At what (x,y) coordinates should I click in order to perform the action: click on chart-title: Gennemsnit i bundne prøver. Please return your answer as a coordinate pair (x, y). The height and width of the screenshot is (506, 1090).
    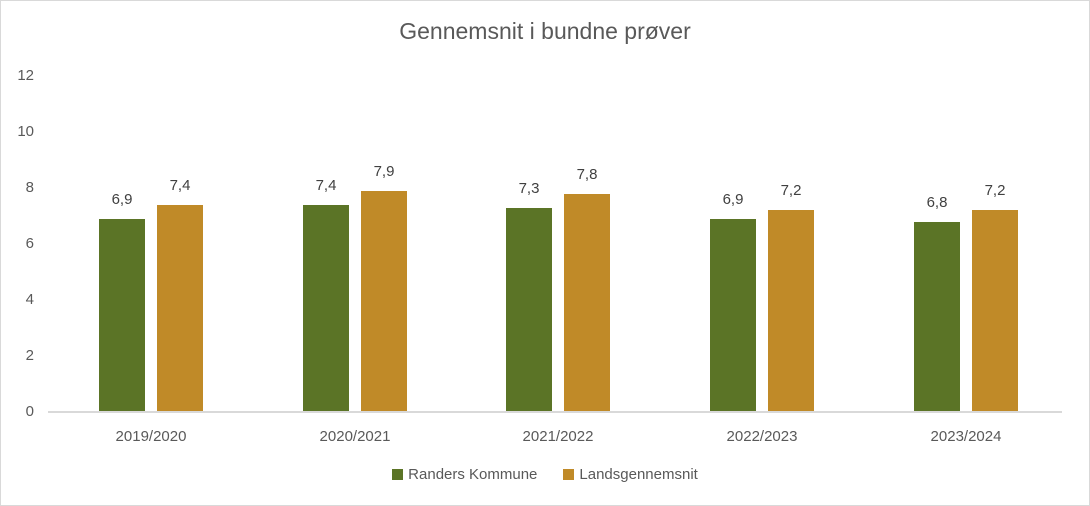
    Looking at the image, I should click on (545, 31).